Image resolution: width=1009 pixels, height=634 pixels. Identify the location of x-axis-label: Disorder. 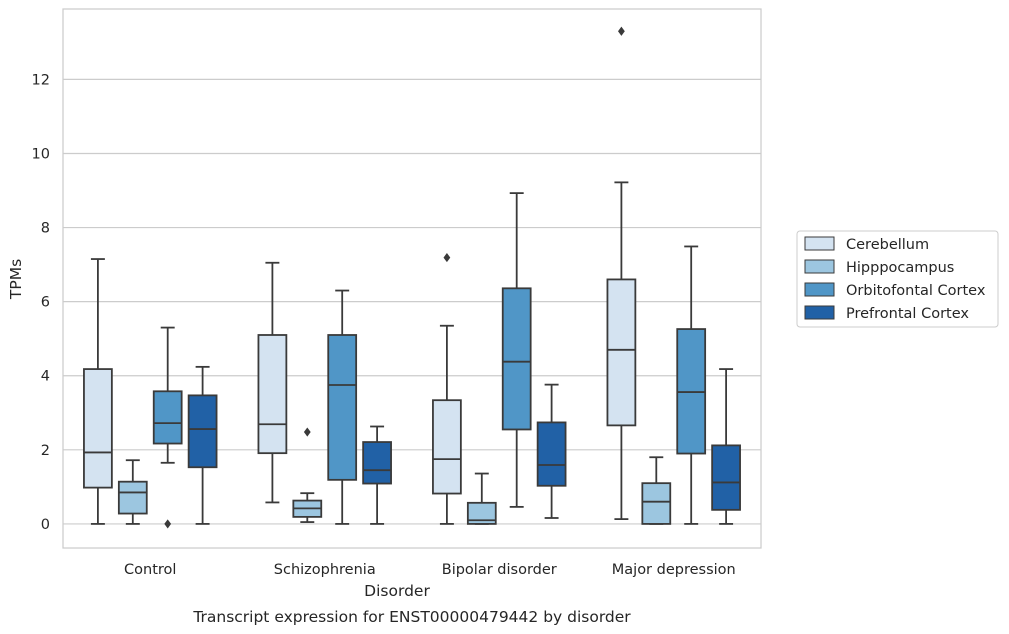
(397, 591).